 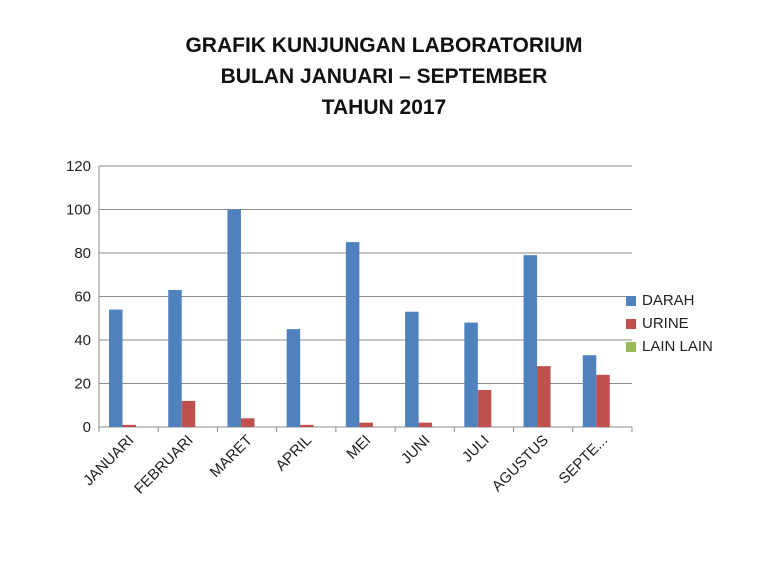 What do you see at coordinates (82, 297) in the screenshot?
I see `y-tick-label-60: 60` at bounding box center [82, 297].